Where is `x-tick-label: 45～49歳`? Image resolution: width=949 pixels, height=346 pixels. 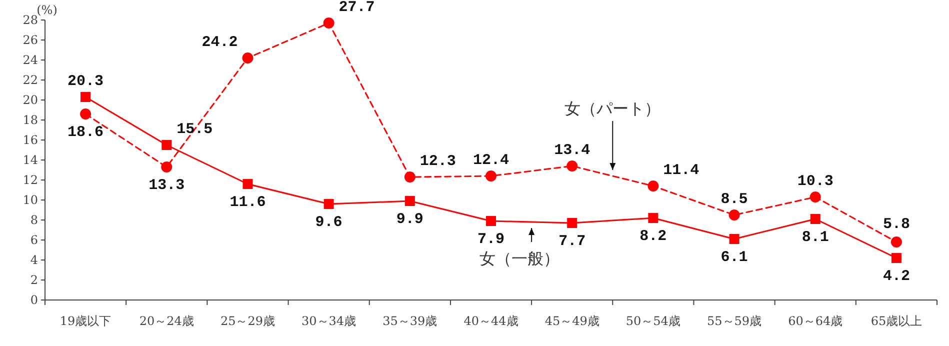
x-tick-label: 45～49歳 is located at coordinates (572, 321).